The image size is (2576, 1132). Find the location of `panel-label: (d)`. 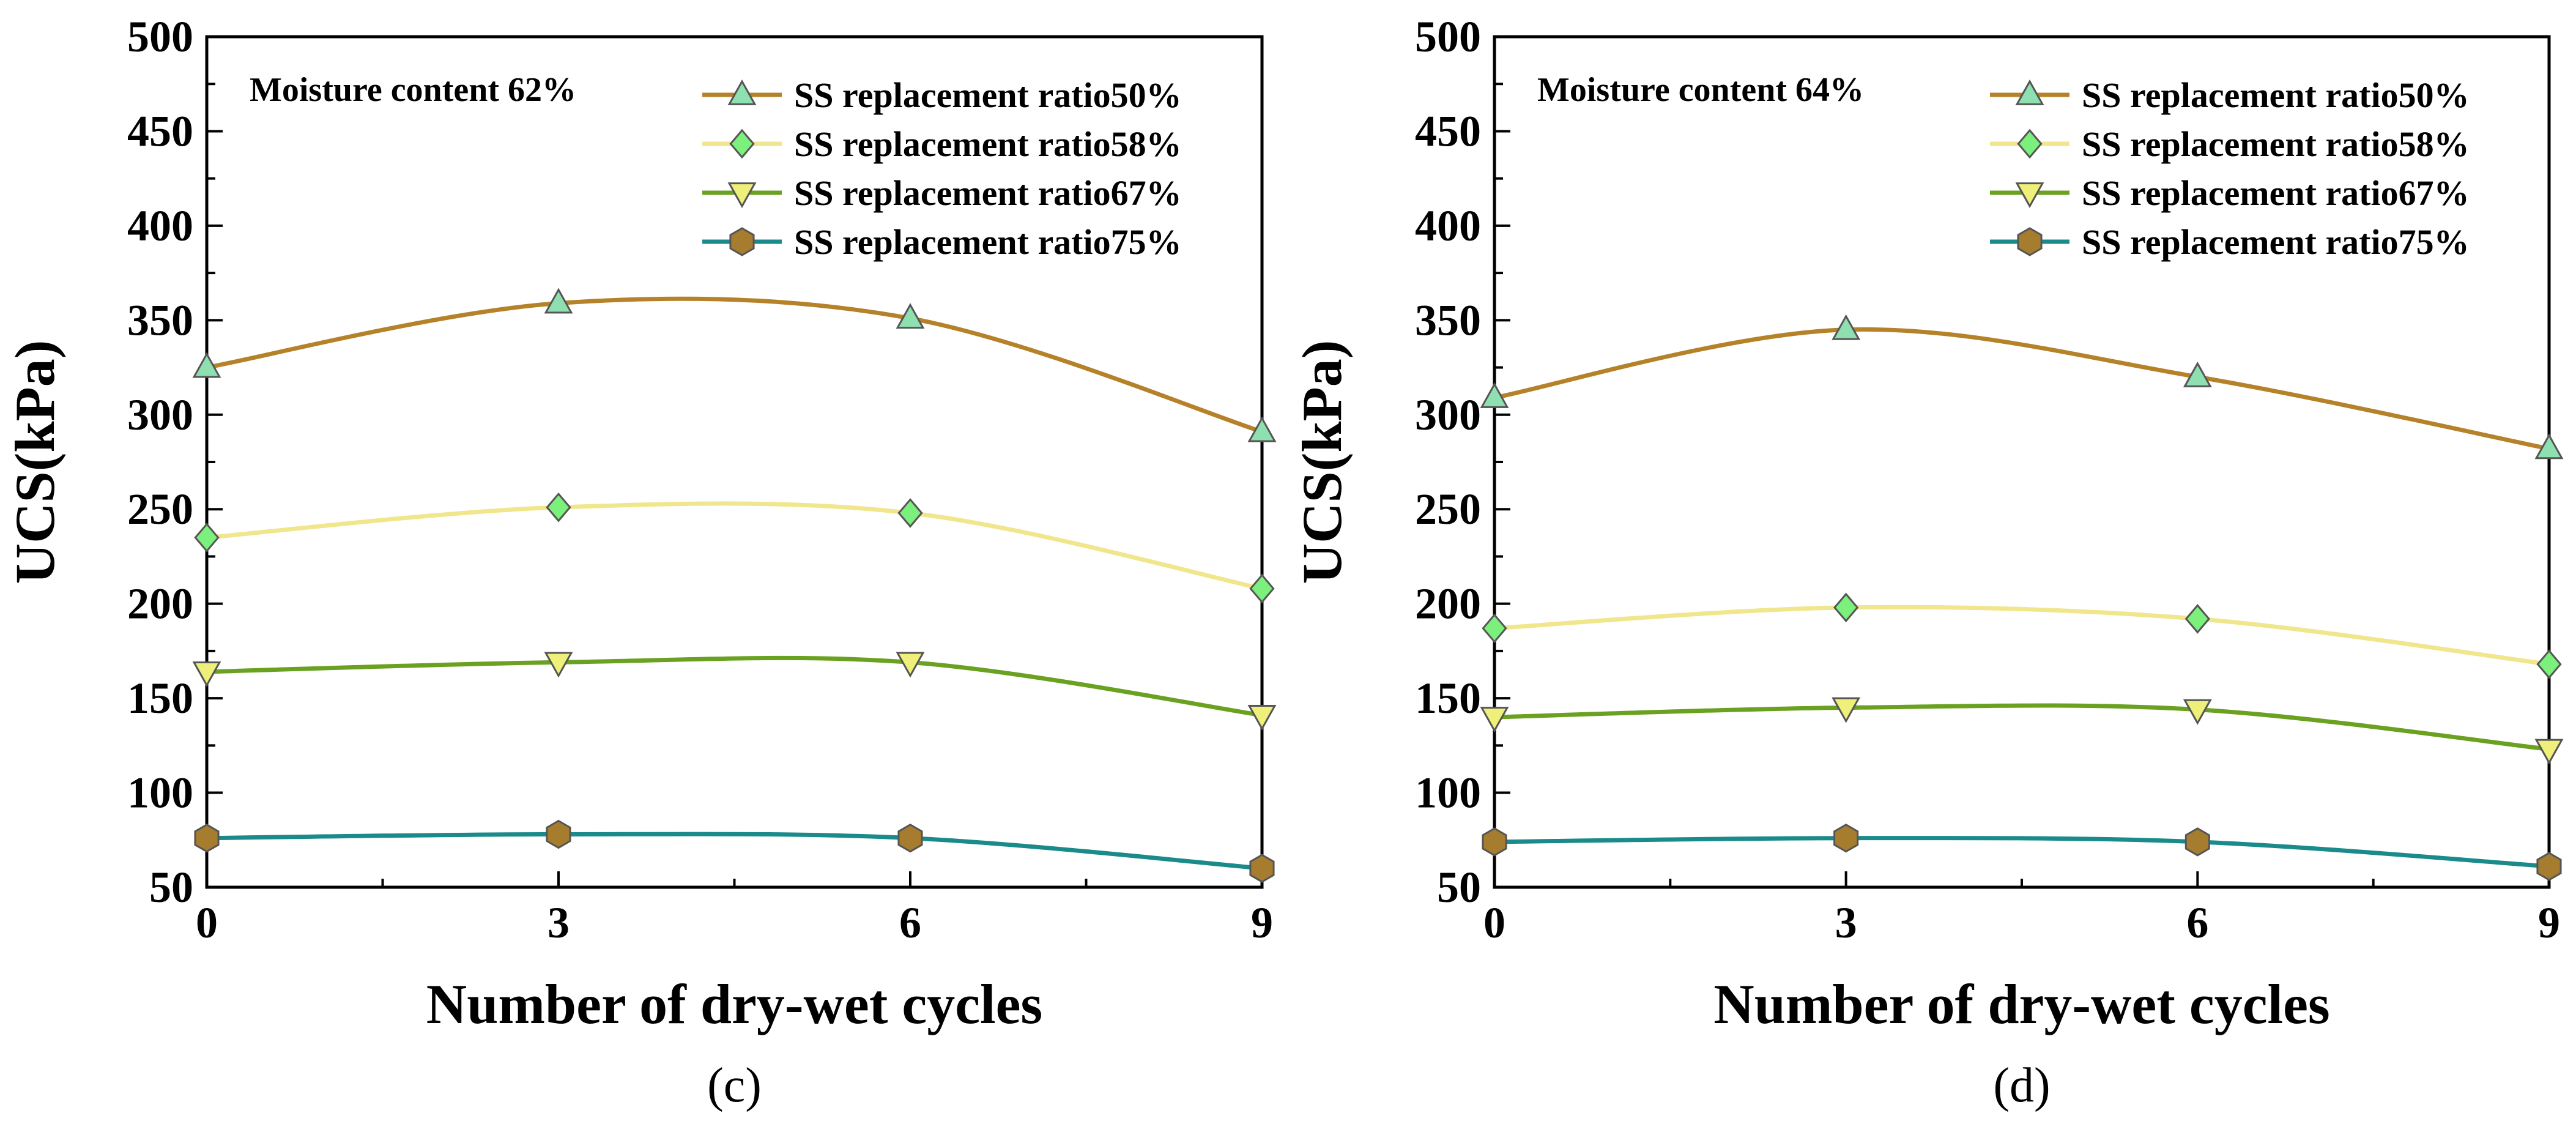

panel-label: (d) is located at coordinates (2021, 1085).